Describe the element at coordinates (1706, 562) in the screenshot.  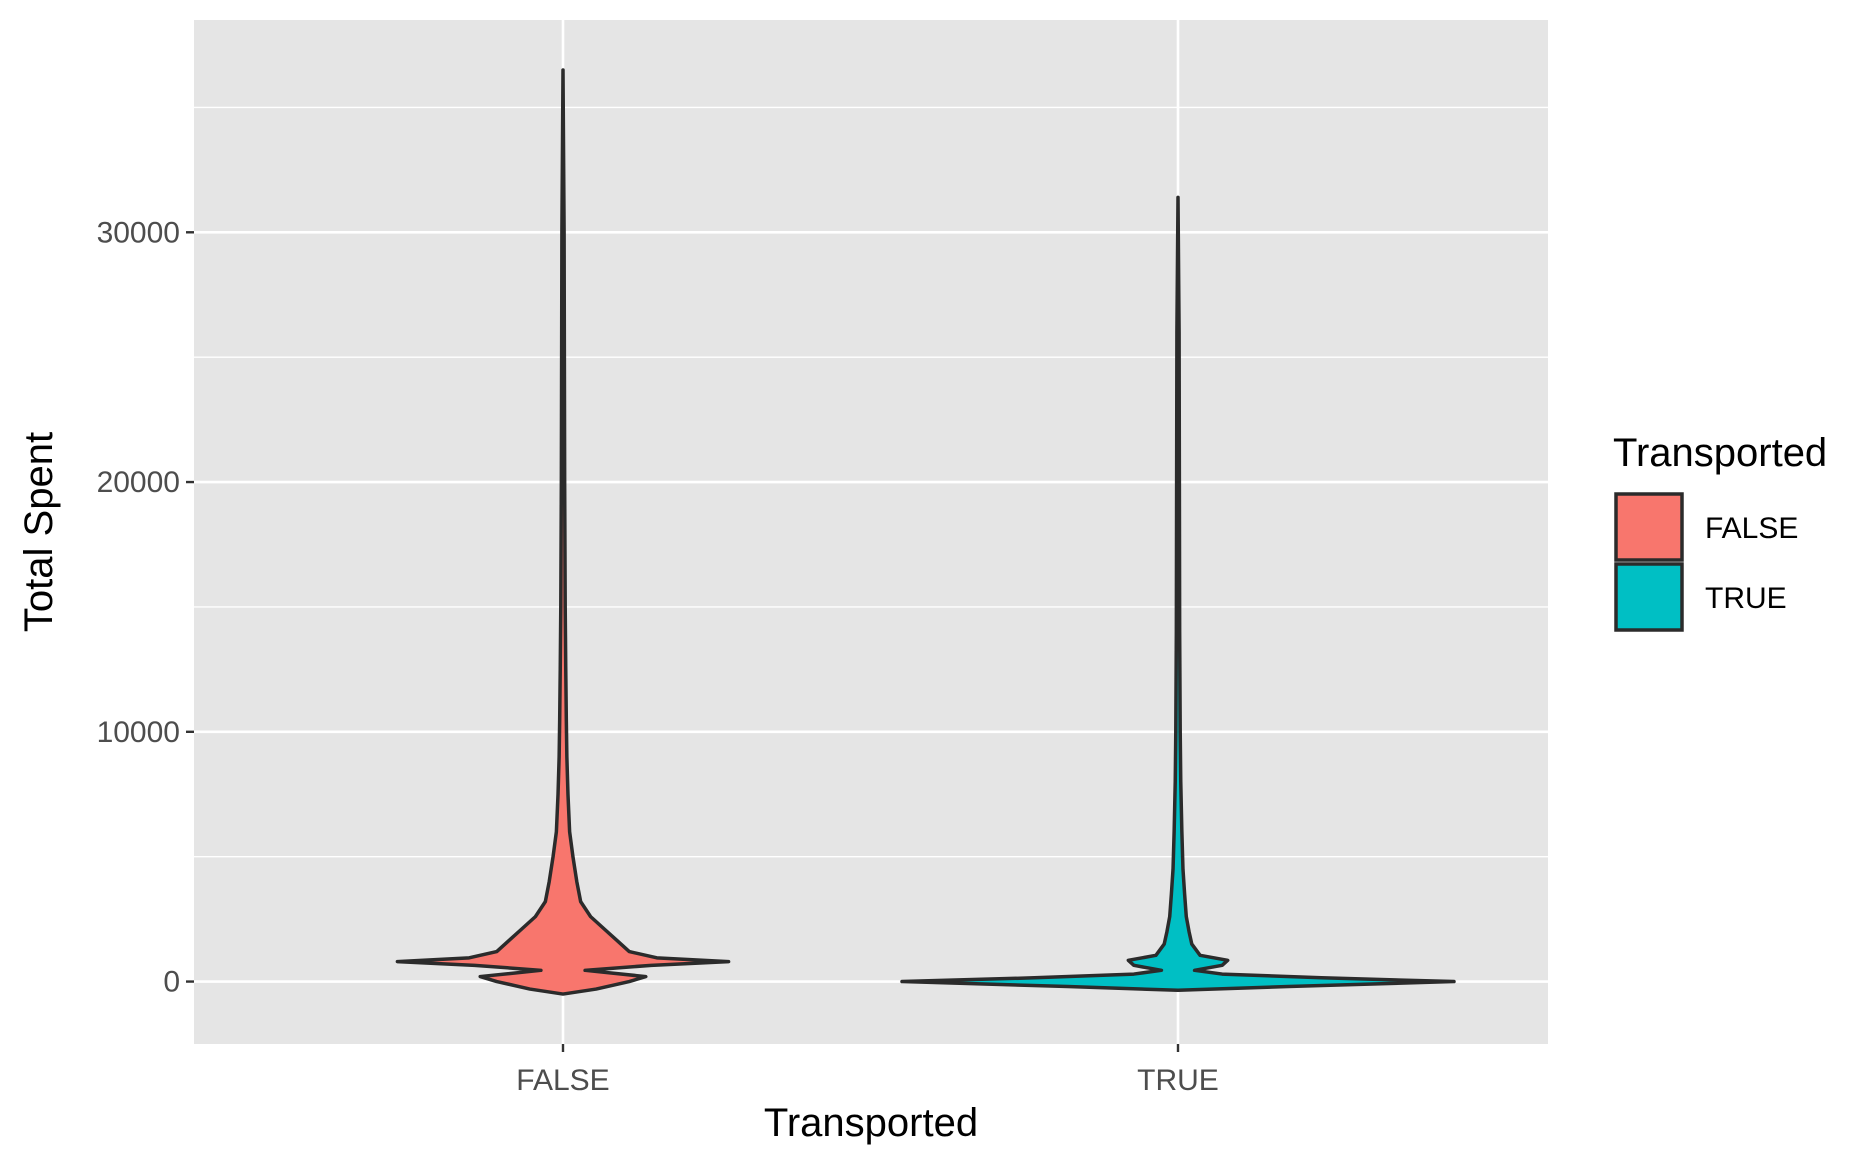
I see `legend-entries: FALSE TRUE` at that location.